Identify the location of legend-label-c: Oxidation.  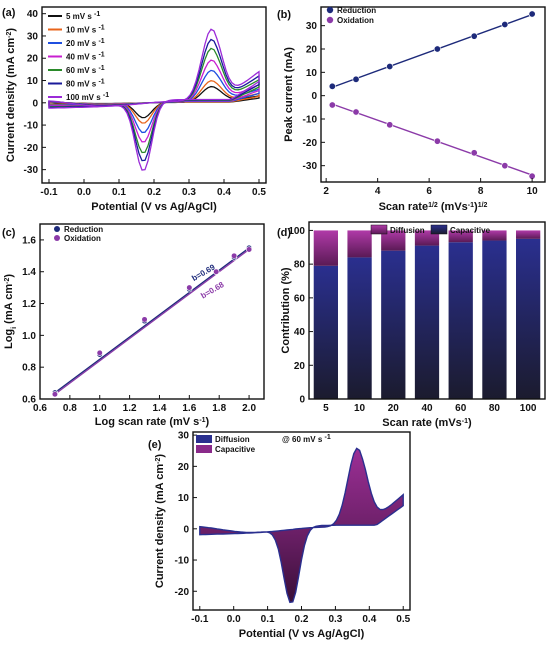
(82, 238).